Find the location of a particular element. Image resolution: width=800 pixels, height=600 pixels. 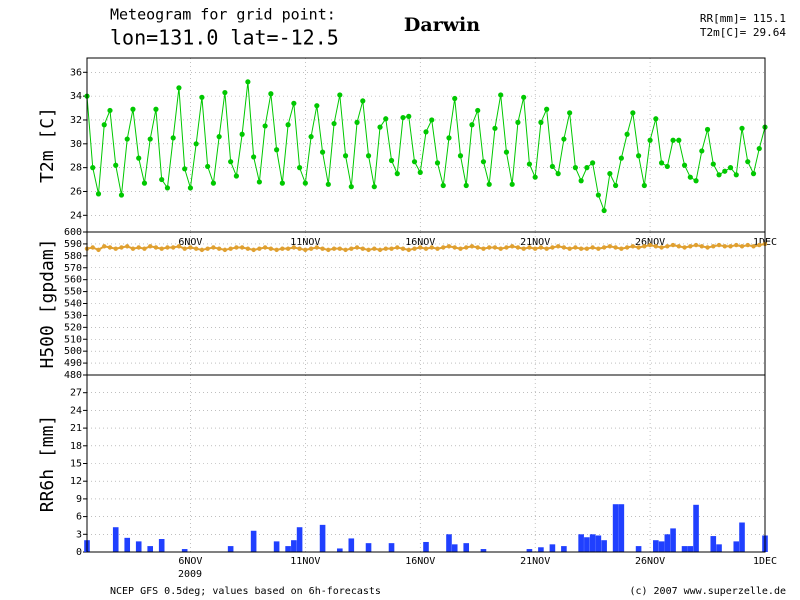

annotation: T2m[C]= 29.64 is located at coordinates (743, 32).